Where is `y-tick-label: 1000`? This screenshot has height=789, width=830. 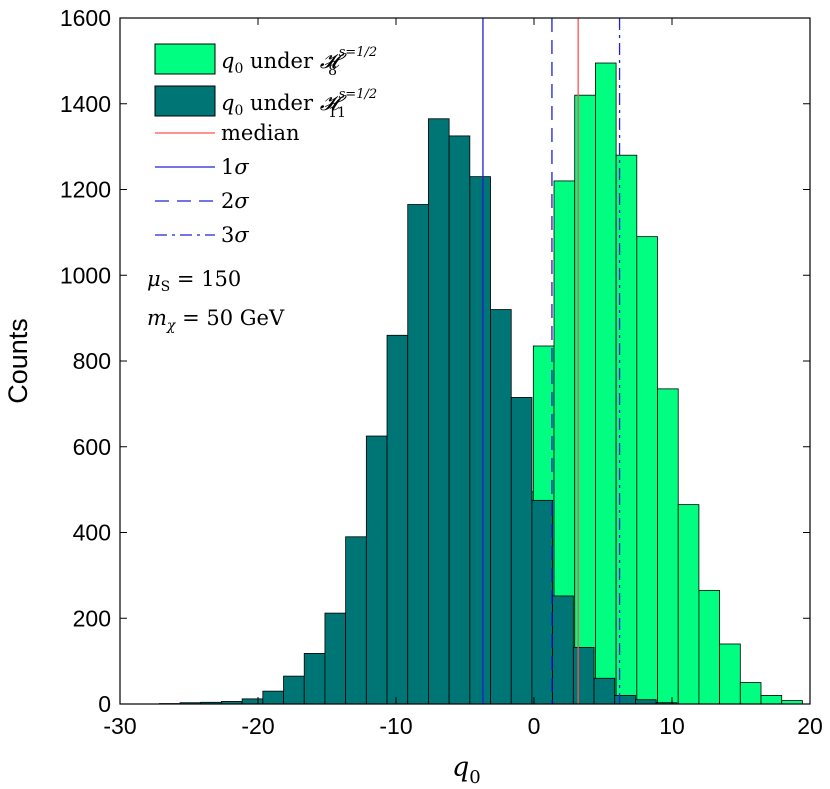
y-tick-label: 1000 is located at coordinates (85, 275).